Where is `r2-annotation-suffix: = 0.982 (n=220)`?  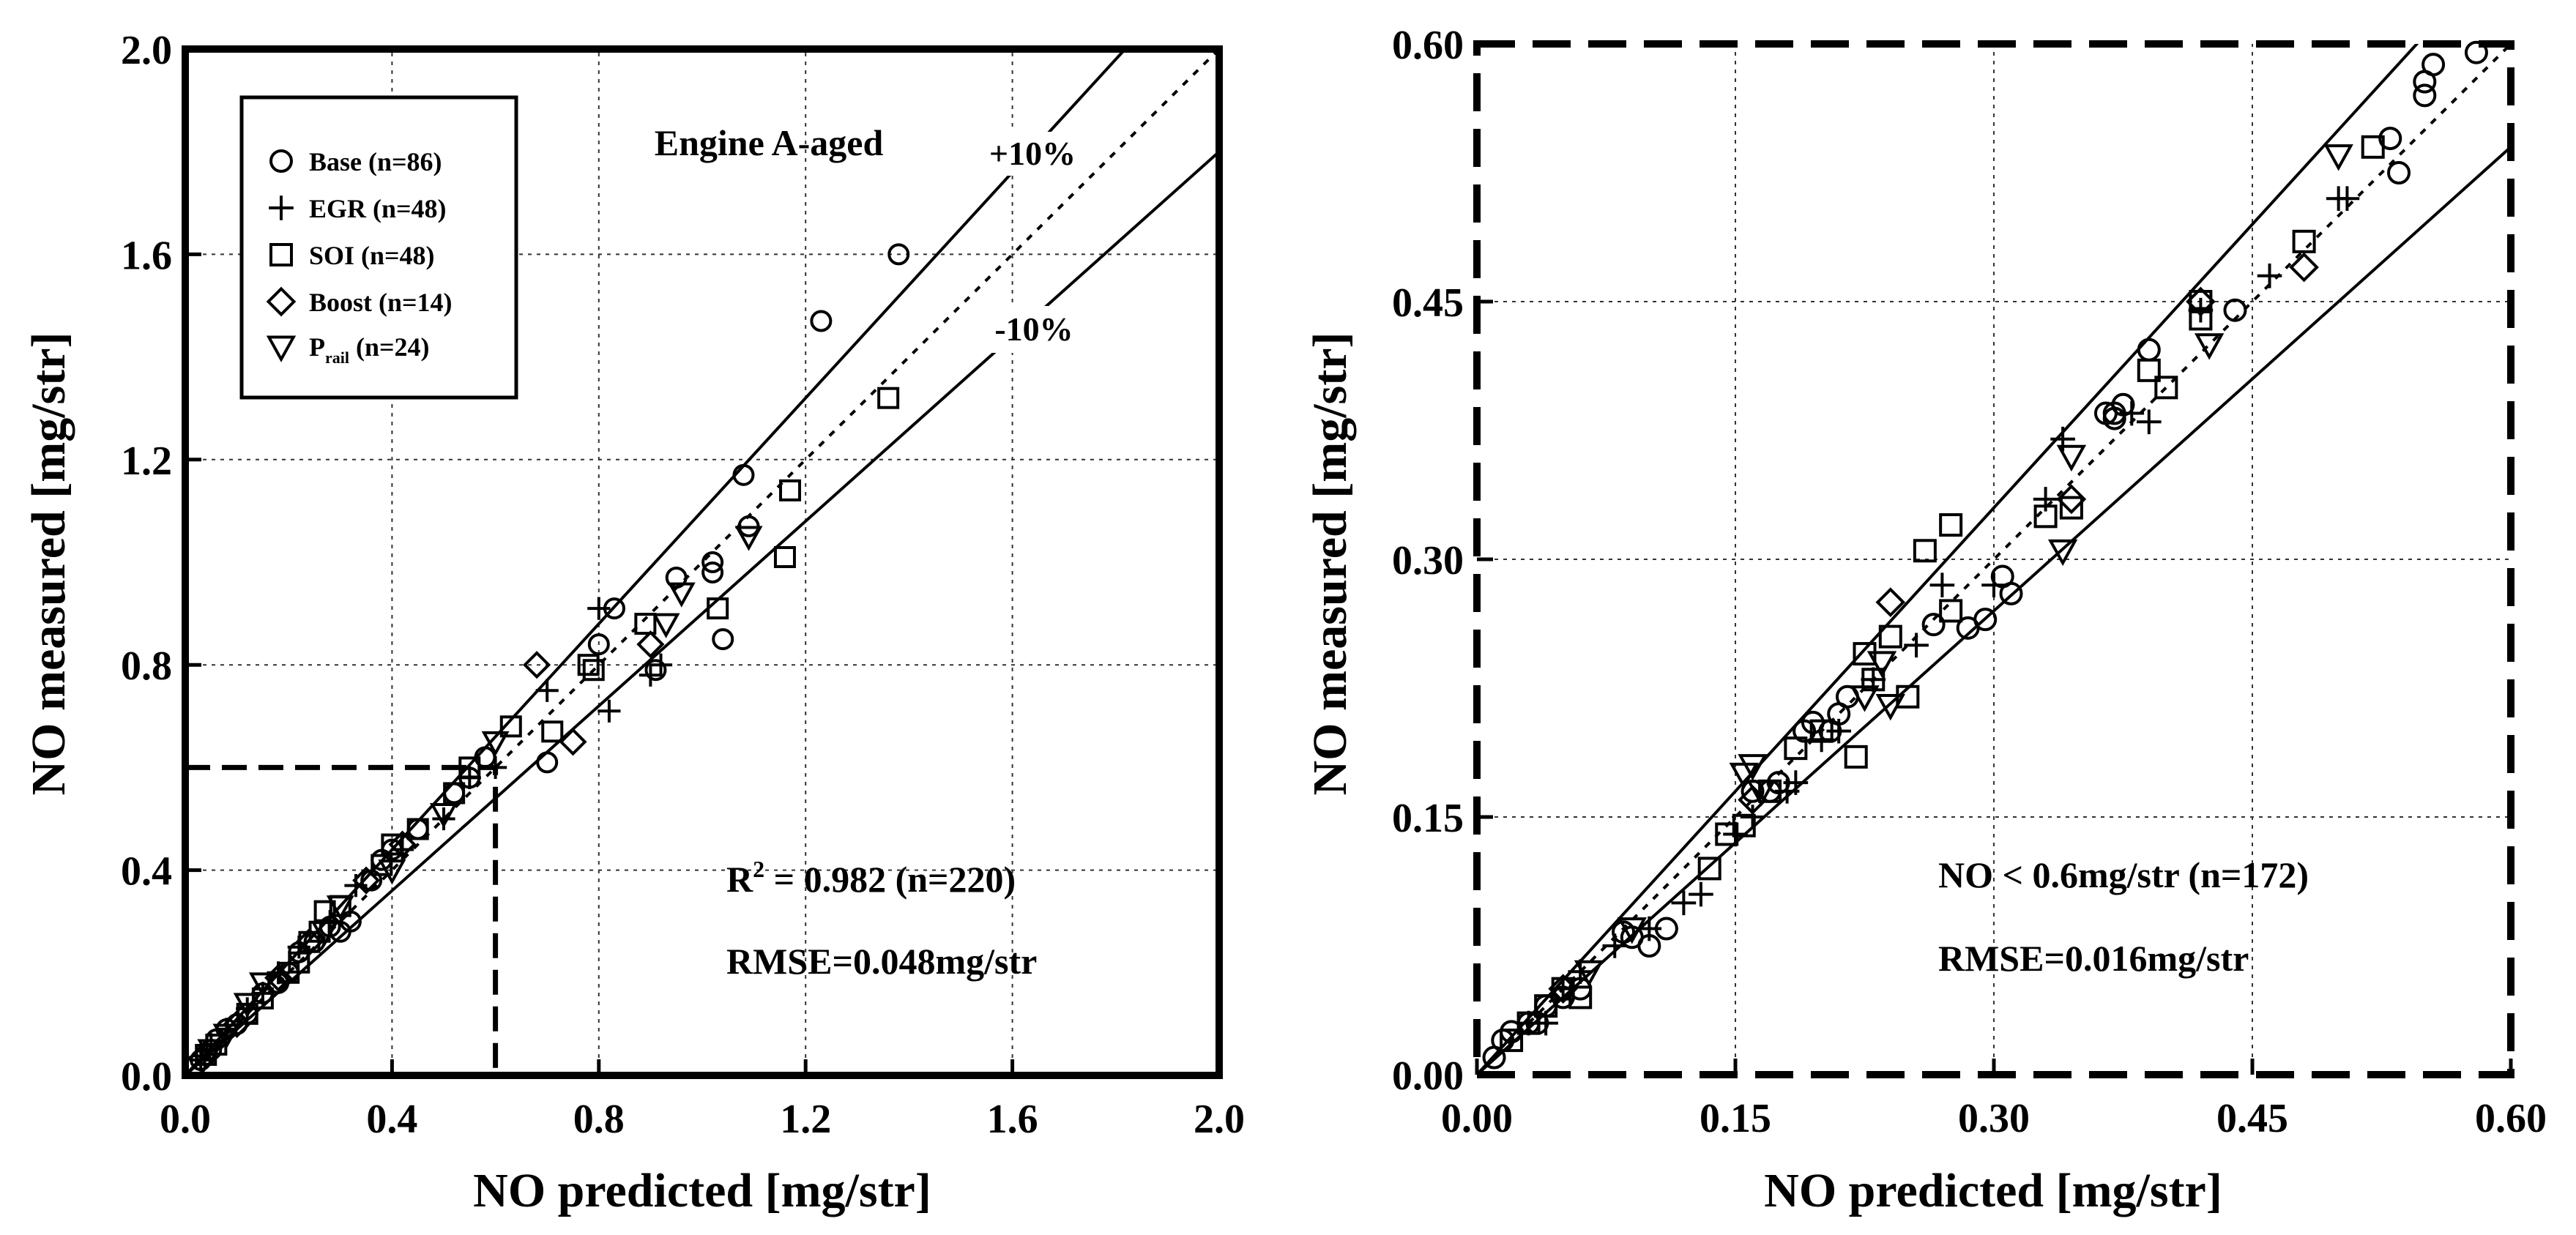
r2-annotation-suffix: = 0.982 (n=220) is located at coordinates (890, 879).